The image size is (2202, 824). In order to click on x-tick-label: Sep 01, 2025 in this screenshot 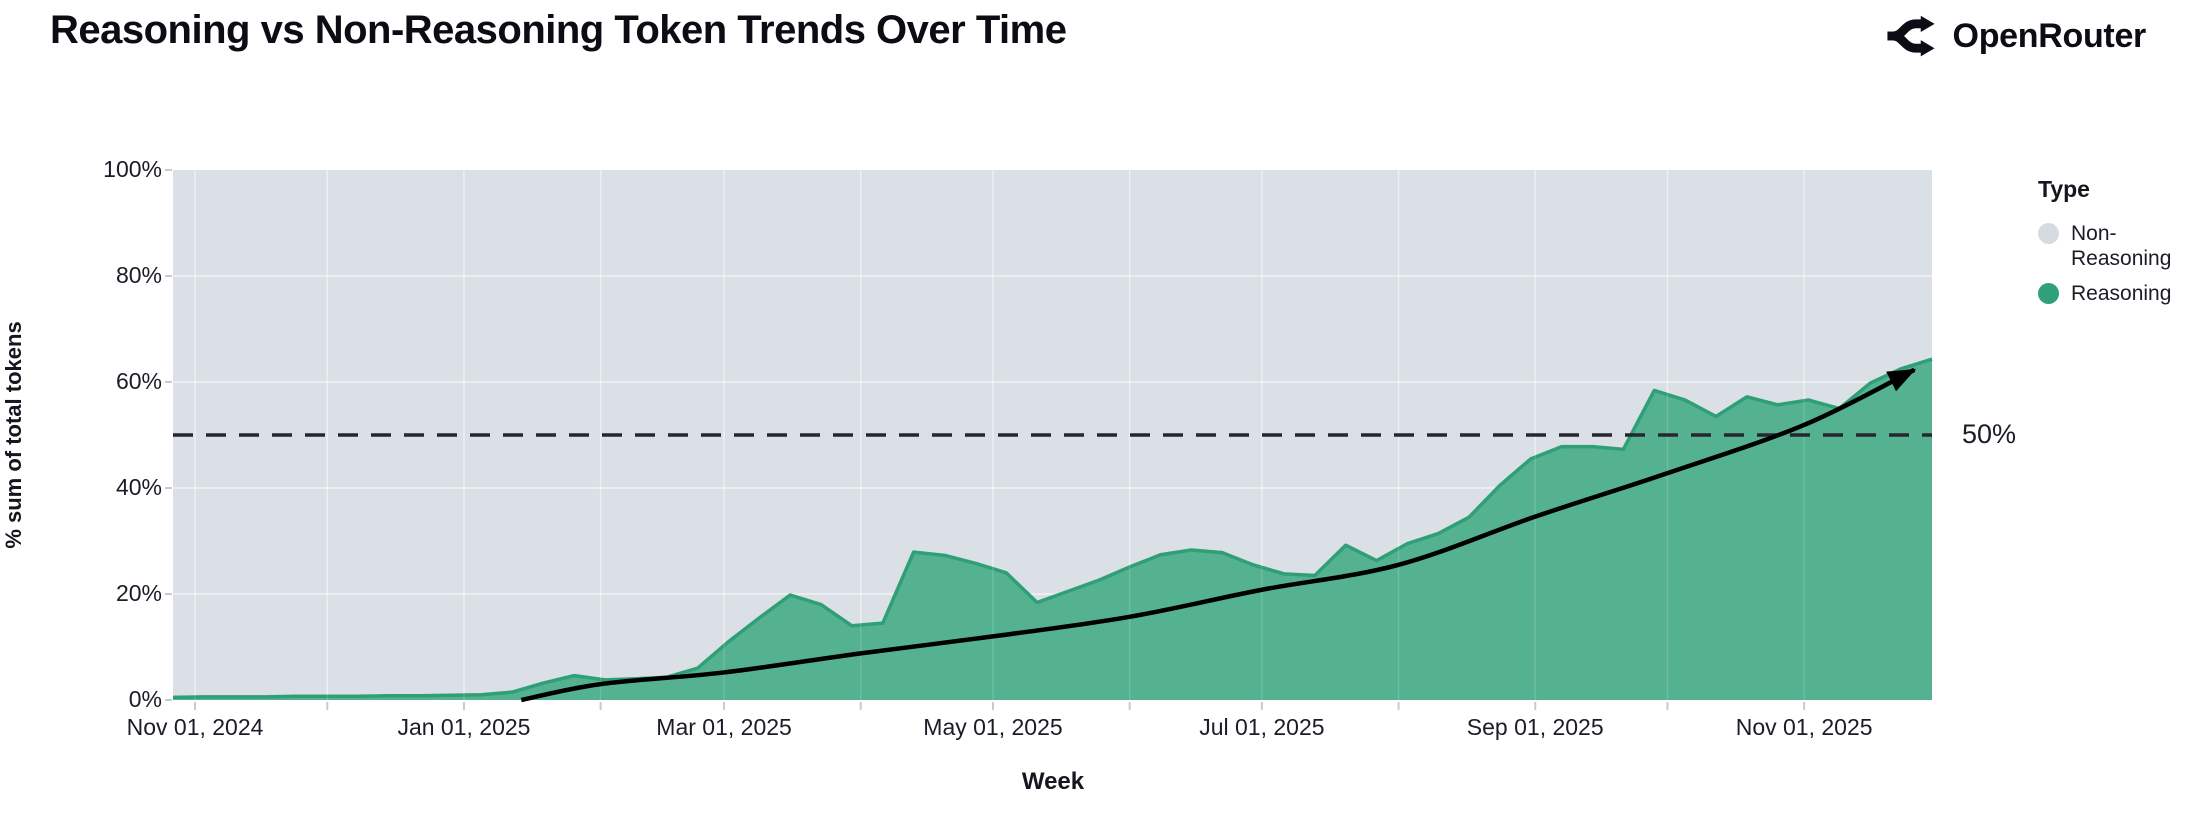, I will do `click(1535, 727)`.